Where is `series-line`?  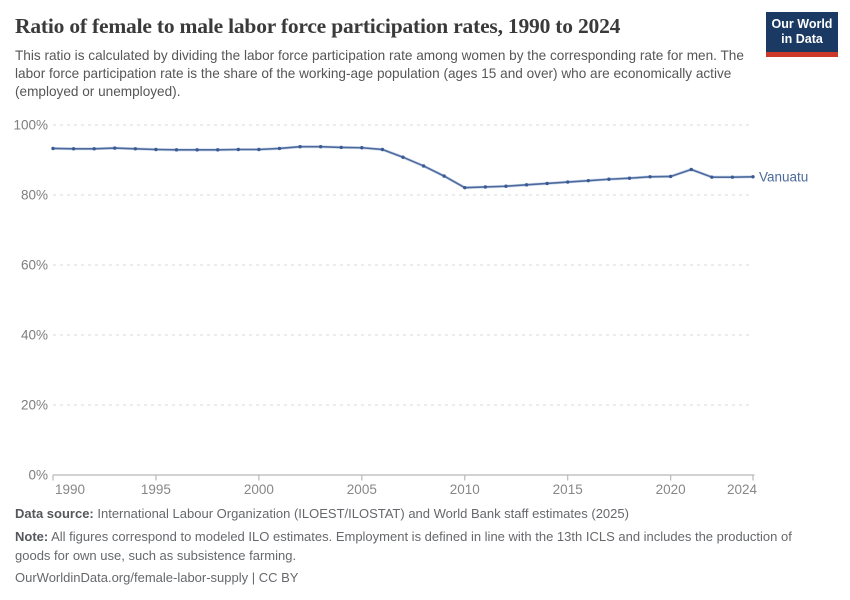
series-line is located at coordinates (403, 167).